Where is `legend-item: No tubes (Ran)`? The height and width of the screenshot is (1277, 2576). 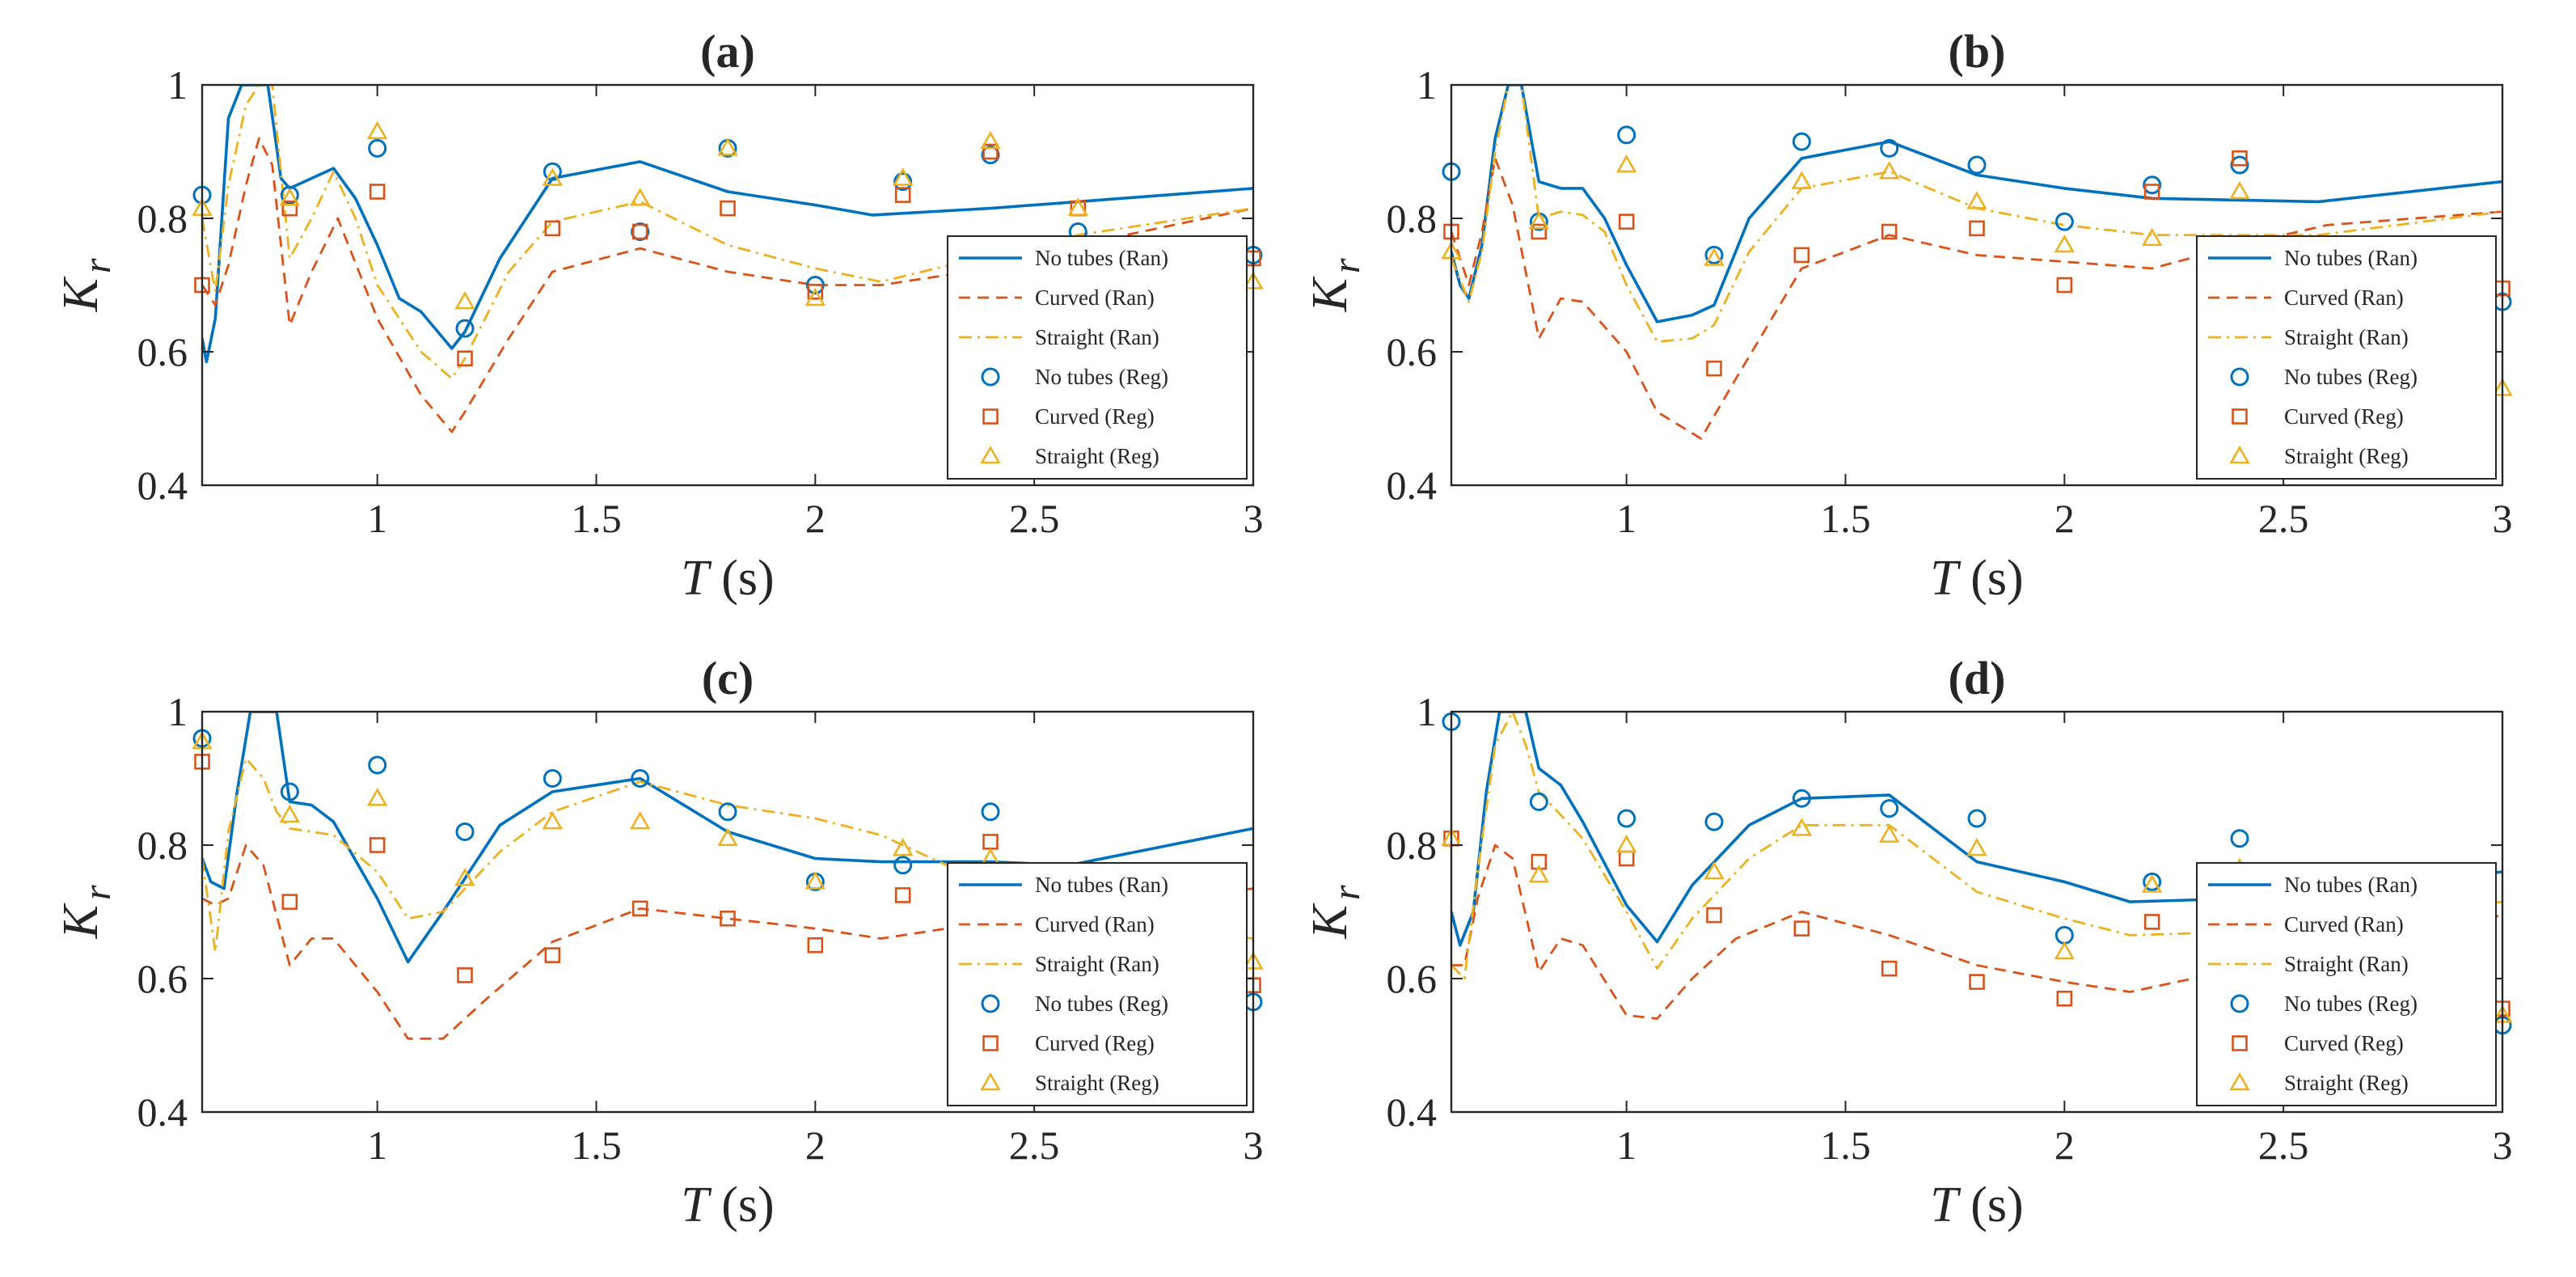
legend-item: No tubes (Ran) is located at coordinates (2313, 258).